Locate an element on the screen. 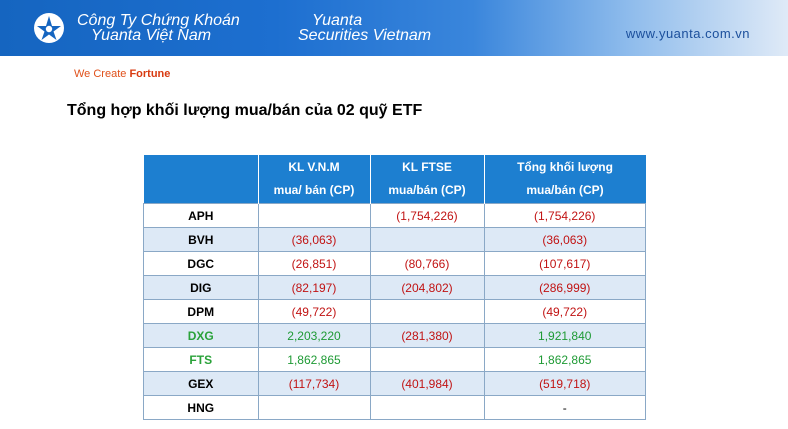 This screenshot has width=788, height=429. table-row: DPM (49,722) (49,722) is located at coordinates (394, 311).